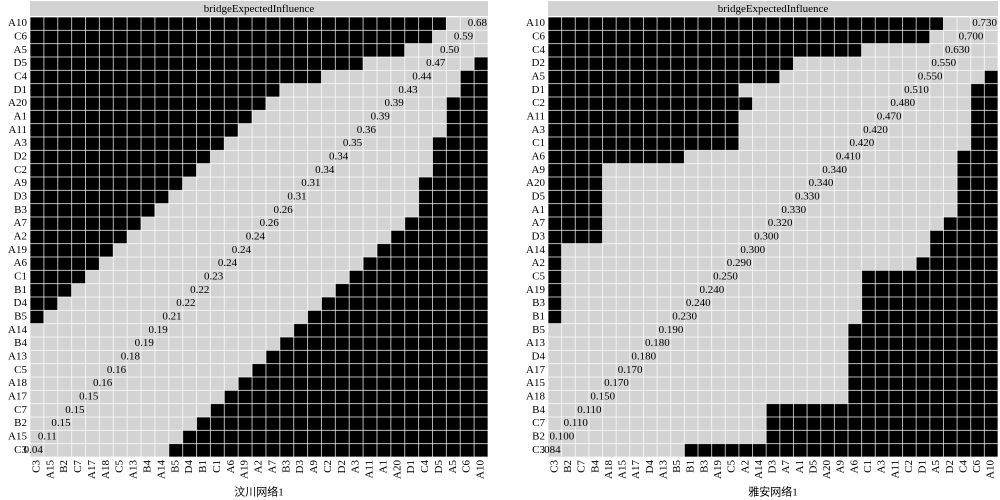 The height and width of the screenshot is (500, 1000). Describe the element at coordinates (34, 450) in the screenshot. I see `diagonal-value: 0.04` at that location.